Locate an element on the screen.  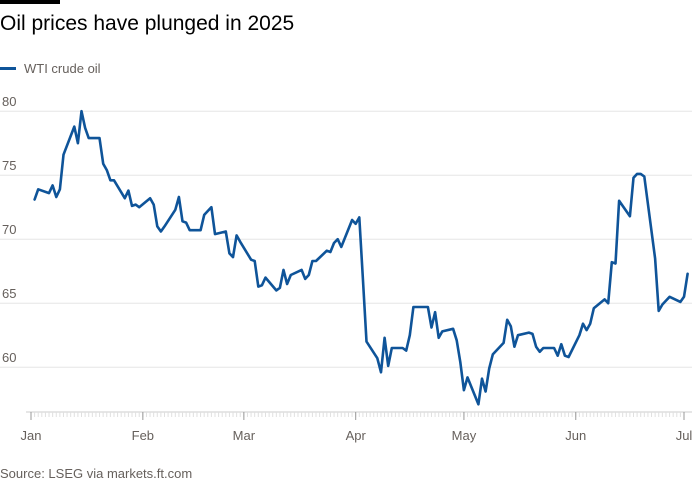
x-tick-label: Jan is located at coordinates (31, 435).